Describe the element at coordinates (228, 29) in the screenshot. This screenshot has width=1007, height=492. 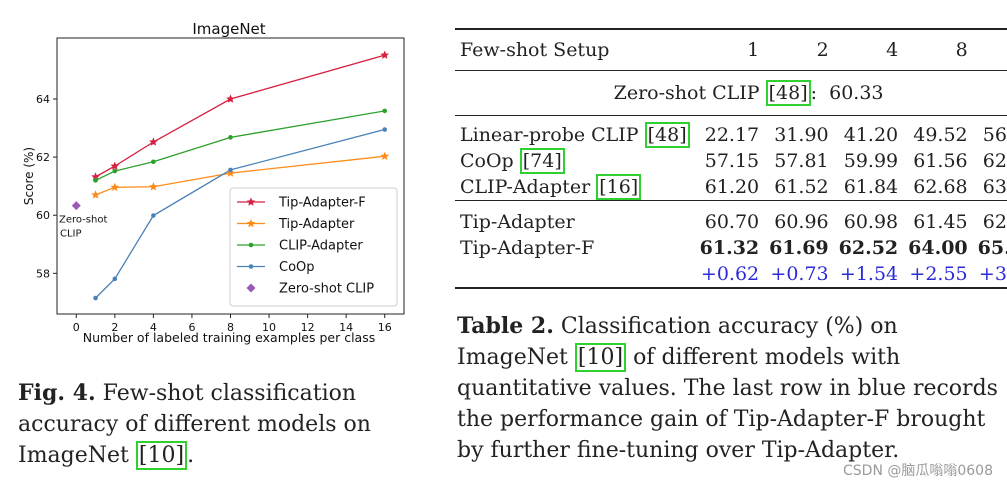
I see `chart-title: ImageNet` at that location.